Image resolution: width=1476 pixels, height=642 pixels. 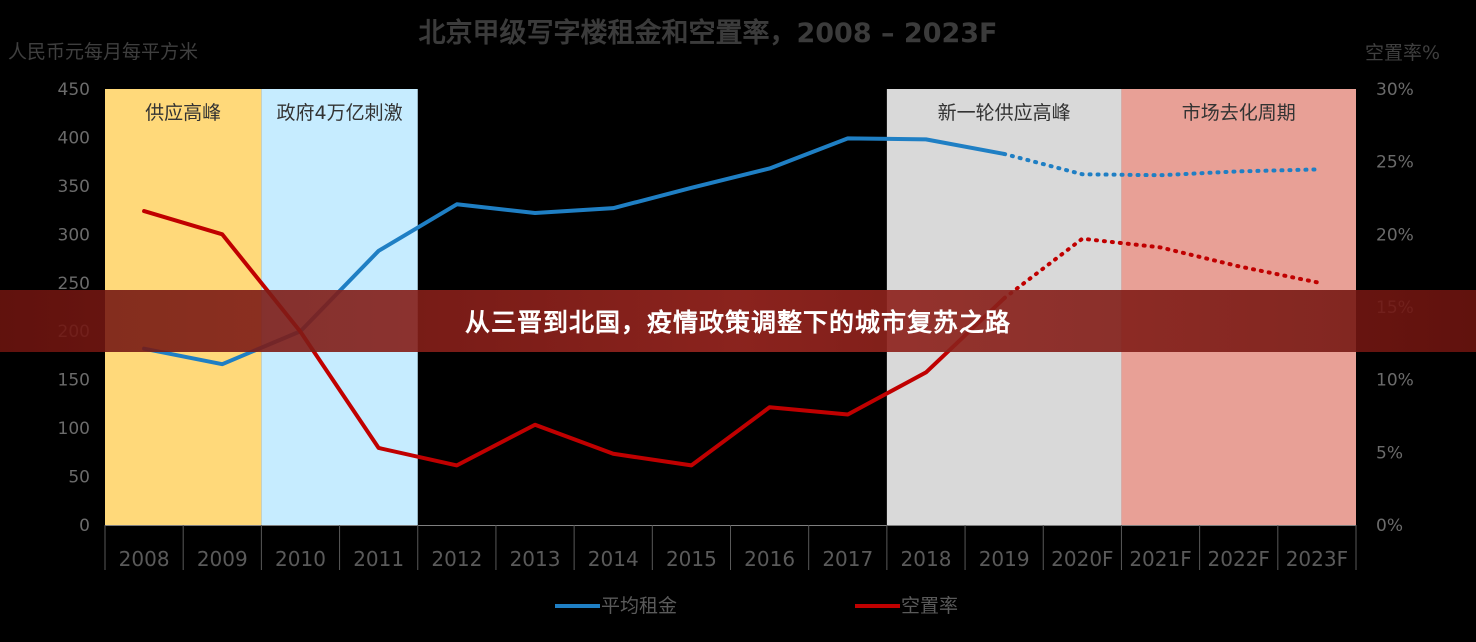 I want to click on y-right-tick-label: 10%, so click(x=1395, y=381).